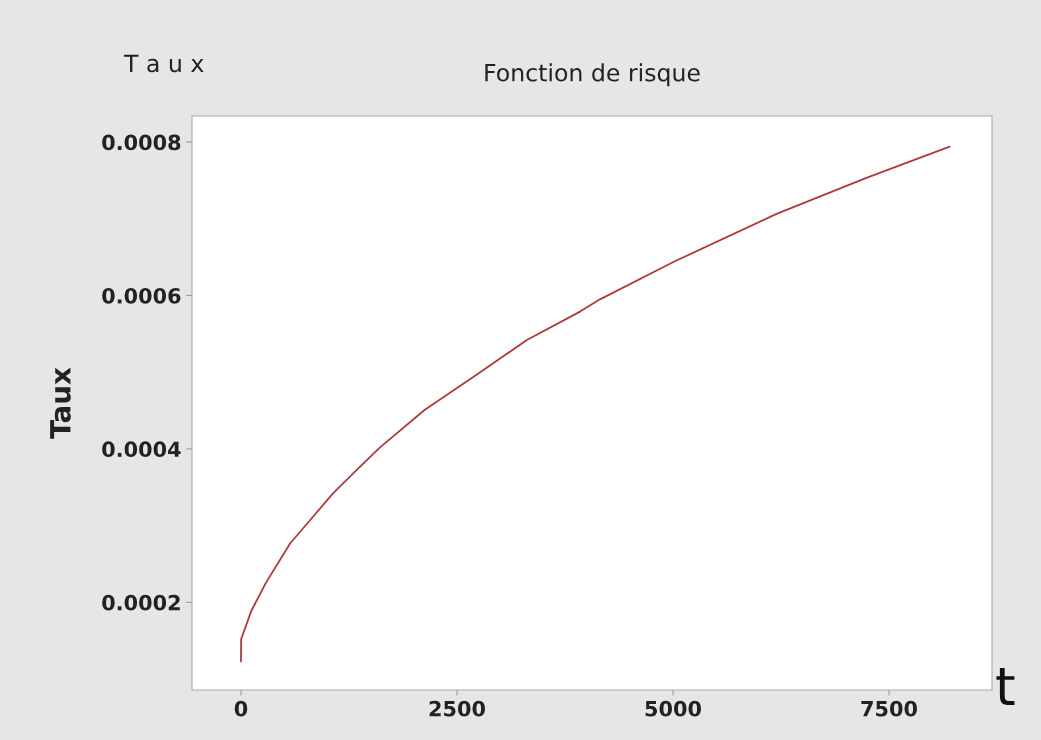 The width and height of the screenshot is (1041, 740). Describe the element at coordinates (141, 142) in the screenshot. I see `y-tick-label: 0.0008` at that location.